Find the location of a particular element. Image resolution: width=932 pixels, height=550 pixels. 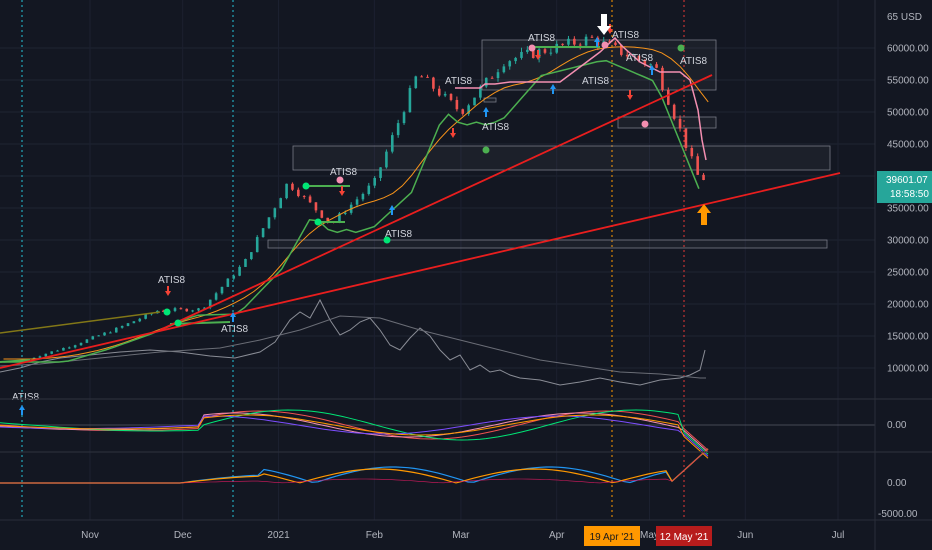

buy-arrow is located at coordinates (553, 89).